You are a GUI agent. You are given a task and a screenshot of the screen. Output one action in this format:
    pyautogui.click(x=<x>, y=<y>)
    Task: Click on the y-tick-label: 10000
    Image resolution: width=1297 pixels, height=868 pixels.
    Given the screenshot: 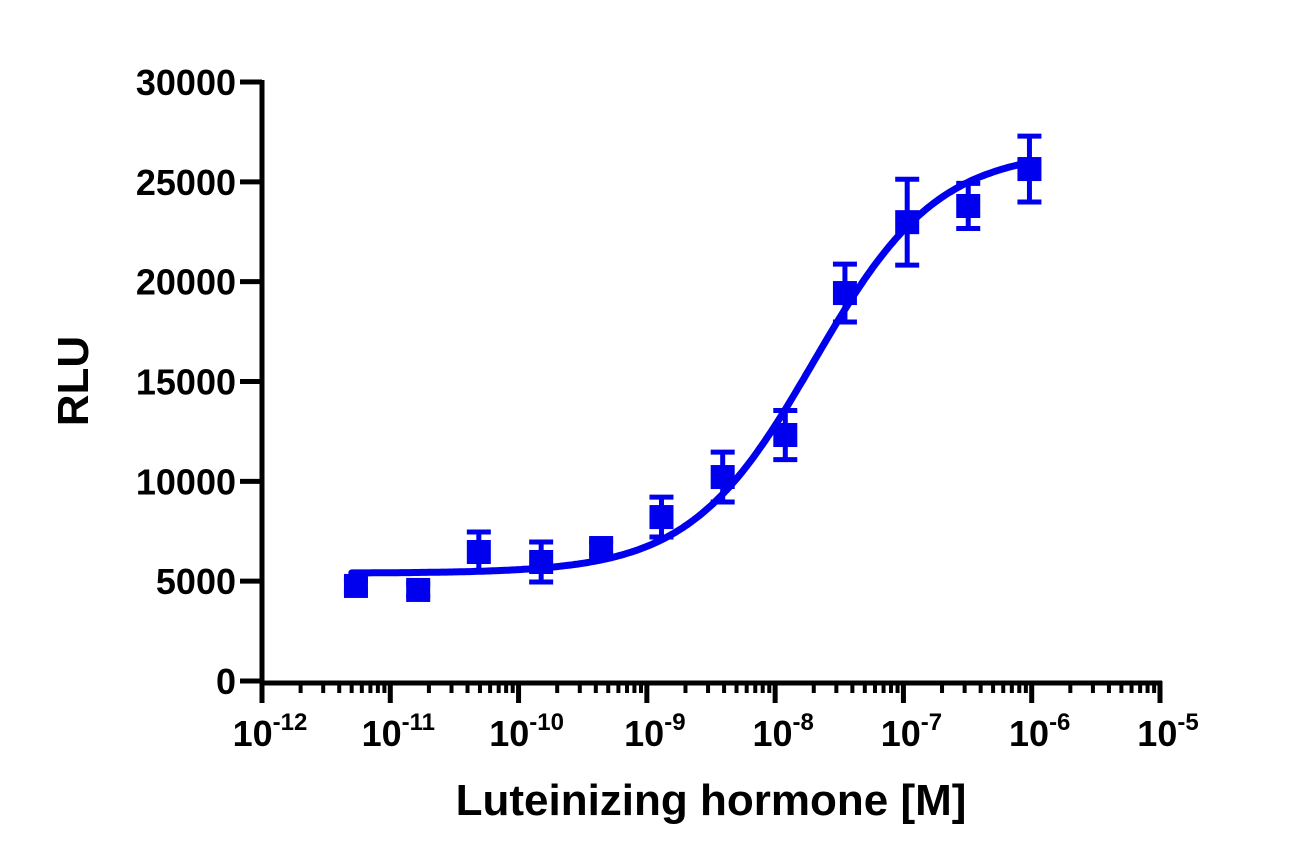 What is the action you would take?
    pyautogui.click(x=186, y=481)
    